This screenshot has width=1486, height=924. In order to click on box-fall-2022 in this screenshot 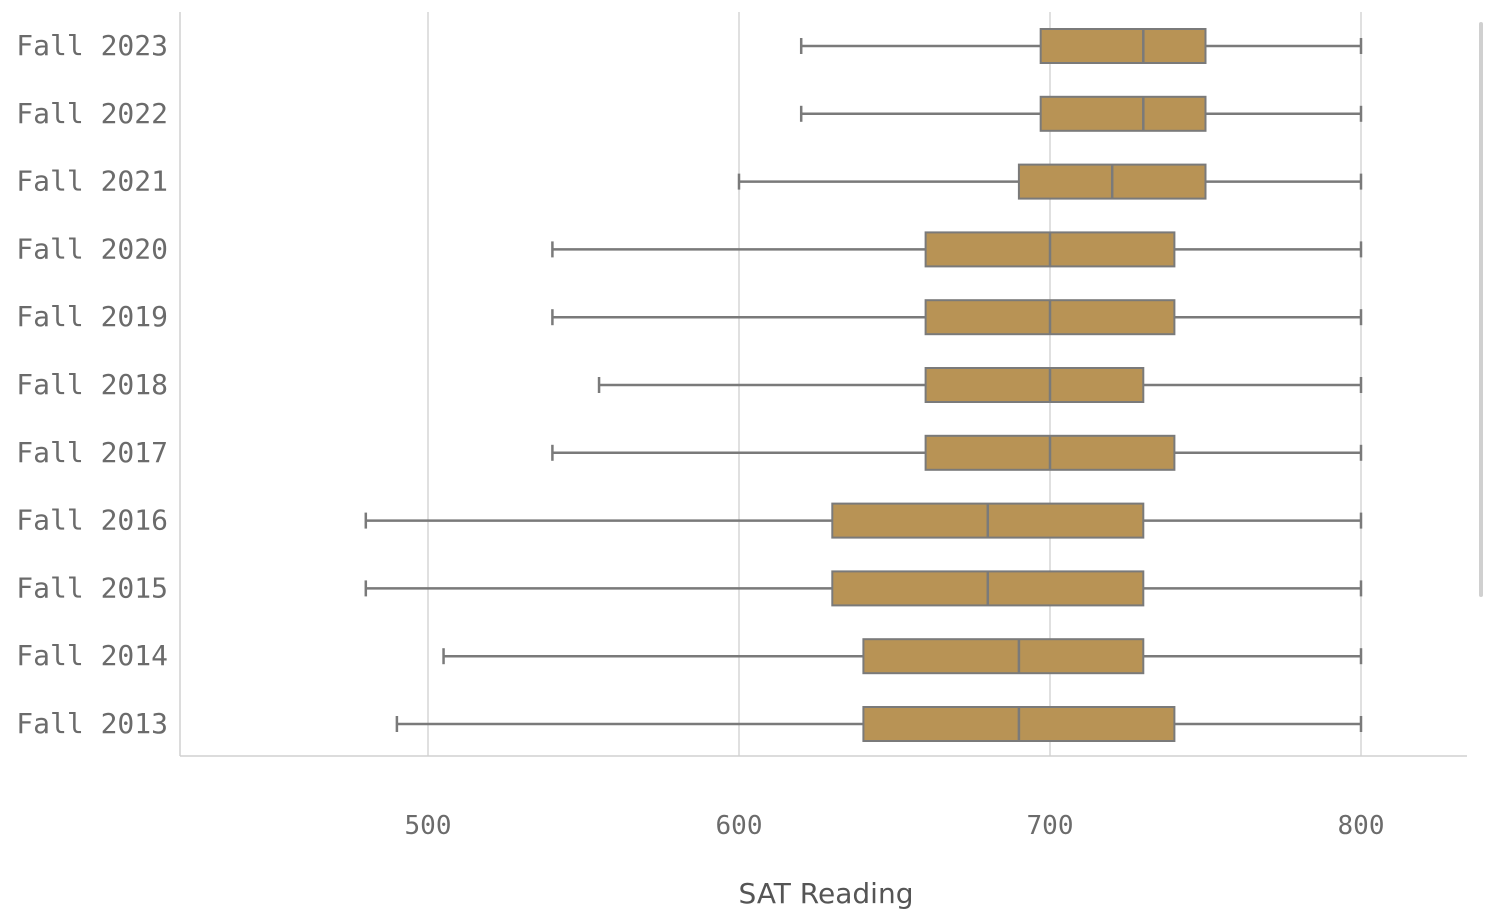, I will do `click(1081, 113)`.